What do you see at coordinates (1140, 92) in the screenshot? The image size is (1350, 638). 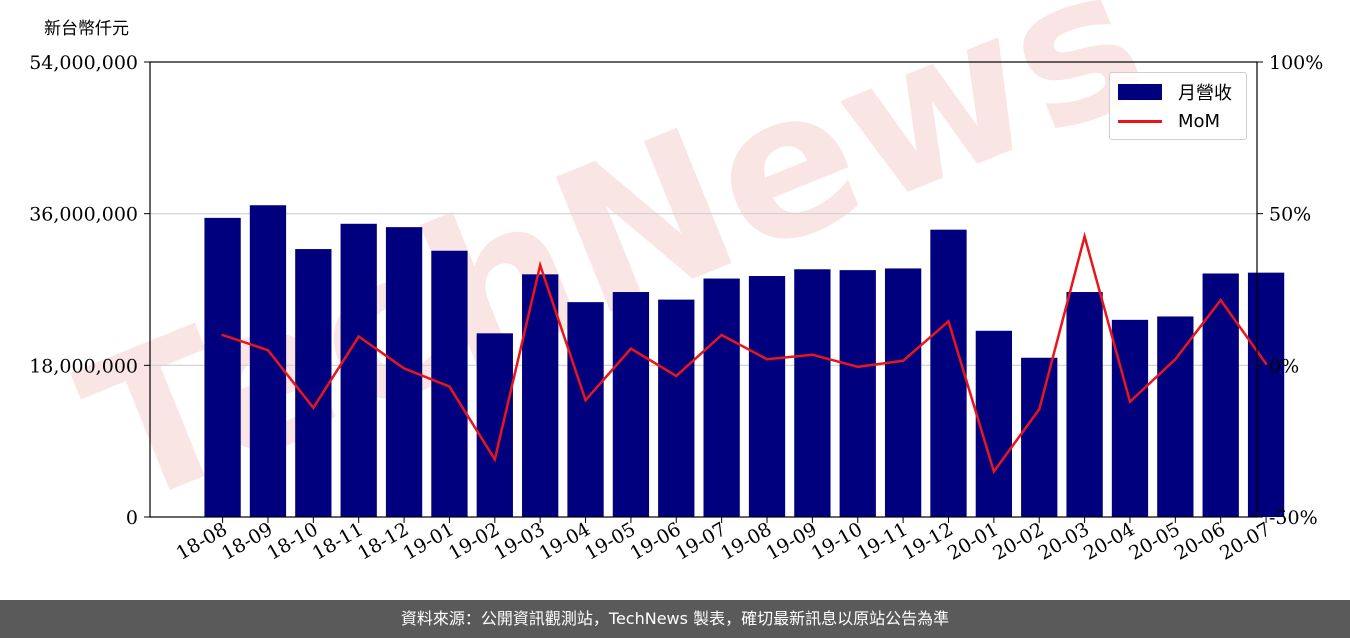 I see `legend-swatch-revenue` at bounding box center [1140, 92].